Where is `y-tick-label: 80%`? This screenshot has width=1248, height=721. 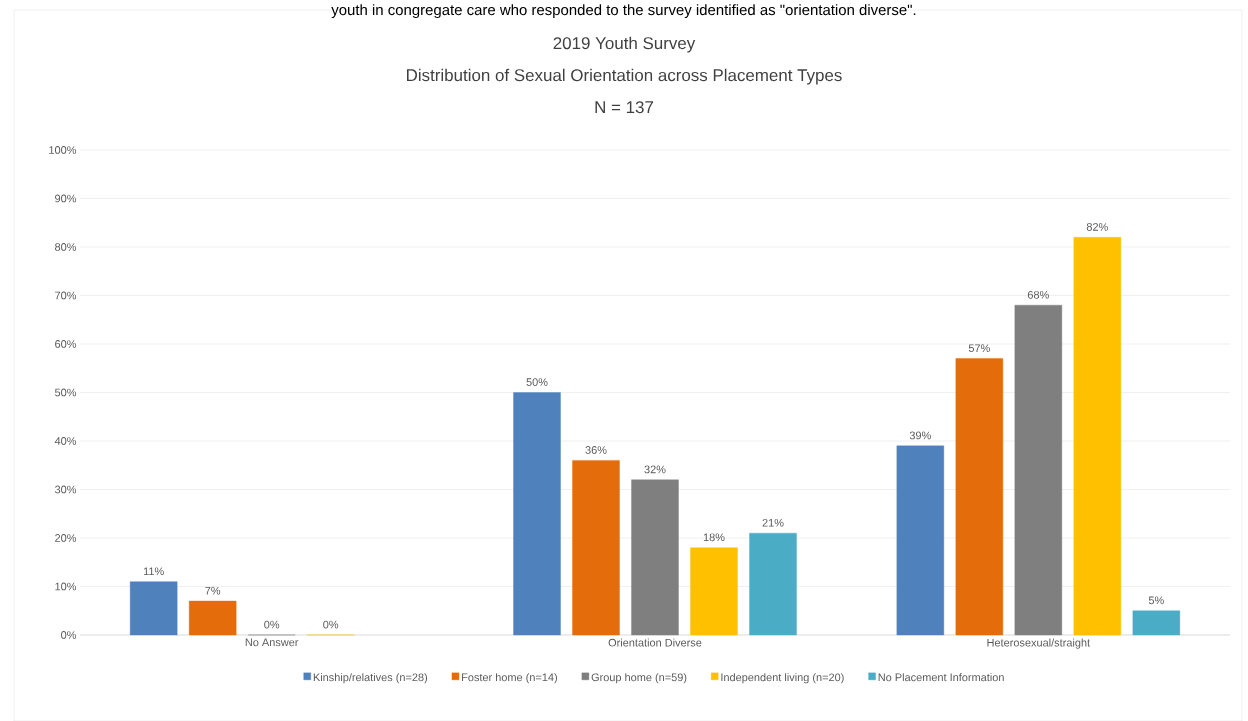
y-tick-label: 80% is located at coordinates (66, 247).